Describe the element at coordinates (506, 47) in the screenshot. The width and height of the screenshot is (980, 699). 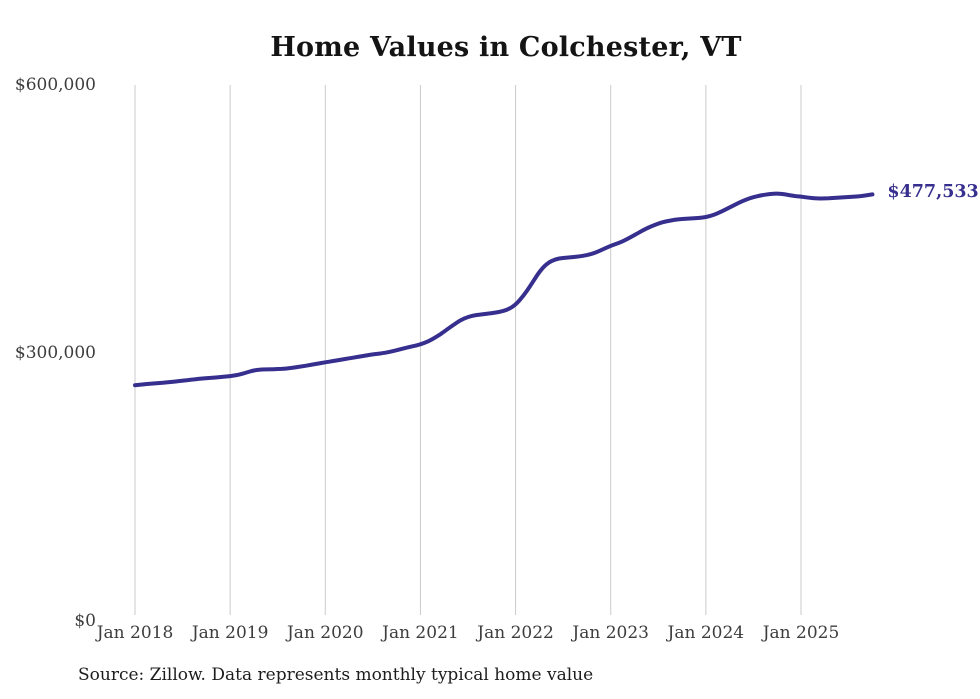
I see `chart-title: Home Values in Colchester, VT` at that location.